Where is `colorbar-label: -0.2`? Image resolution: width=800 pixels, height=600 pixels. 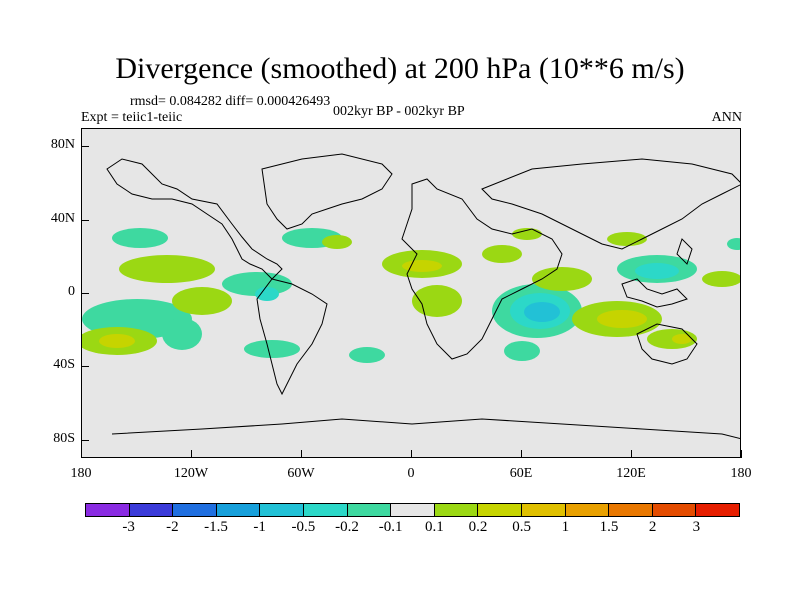 colorbar-label: -0.2 is located at coordinates (347, 527).